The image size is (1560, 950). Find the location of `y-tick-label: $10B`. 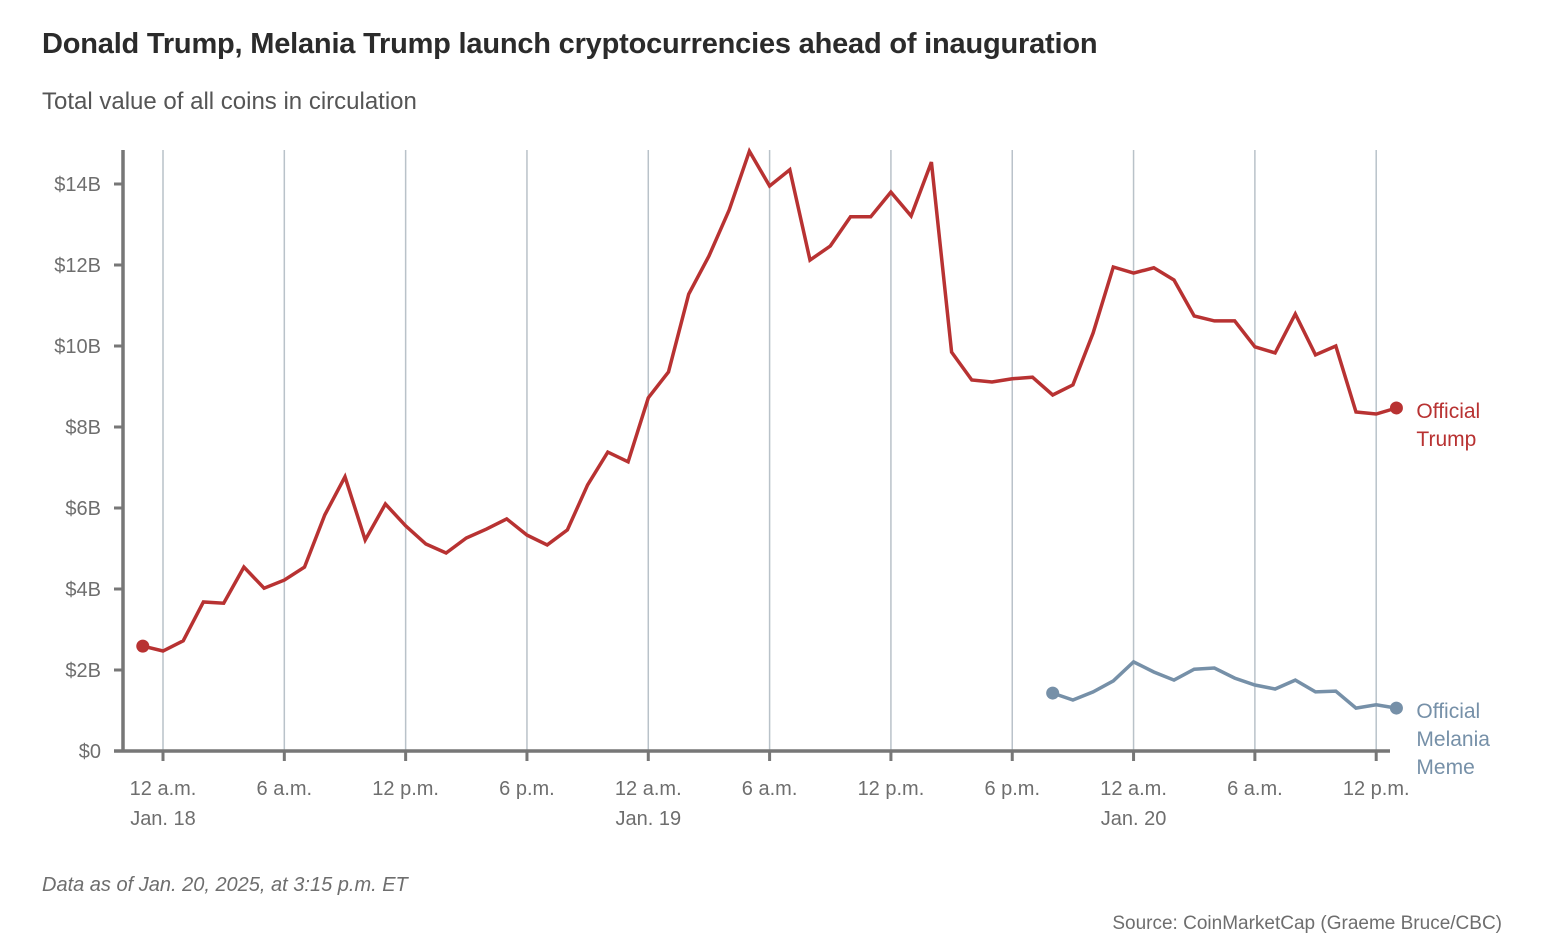

y-tick-label: $10B is located at coordinates (77, 347).